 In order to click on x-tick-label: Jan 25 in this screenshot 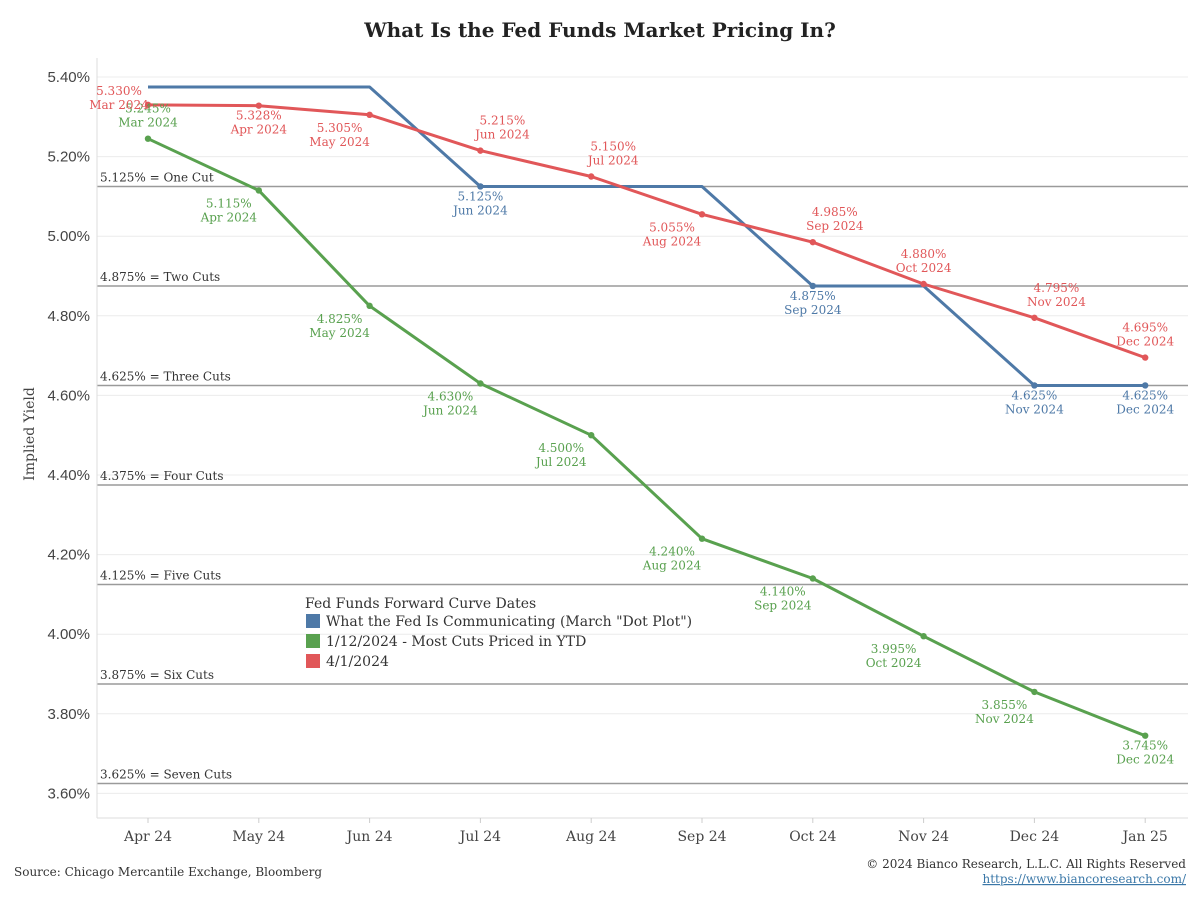, I will do `click(1144, 837)`.